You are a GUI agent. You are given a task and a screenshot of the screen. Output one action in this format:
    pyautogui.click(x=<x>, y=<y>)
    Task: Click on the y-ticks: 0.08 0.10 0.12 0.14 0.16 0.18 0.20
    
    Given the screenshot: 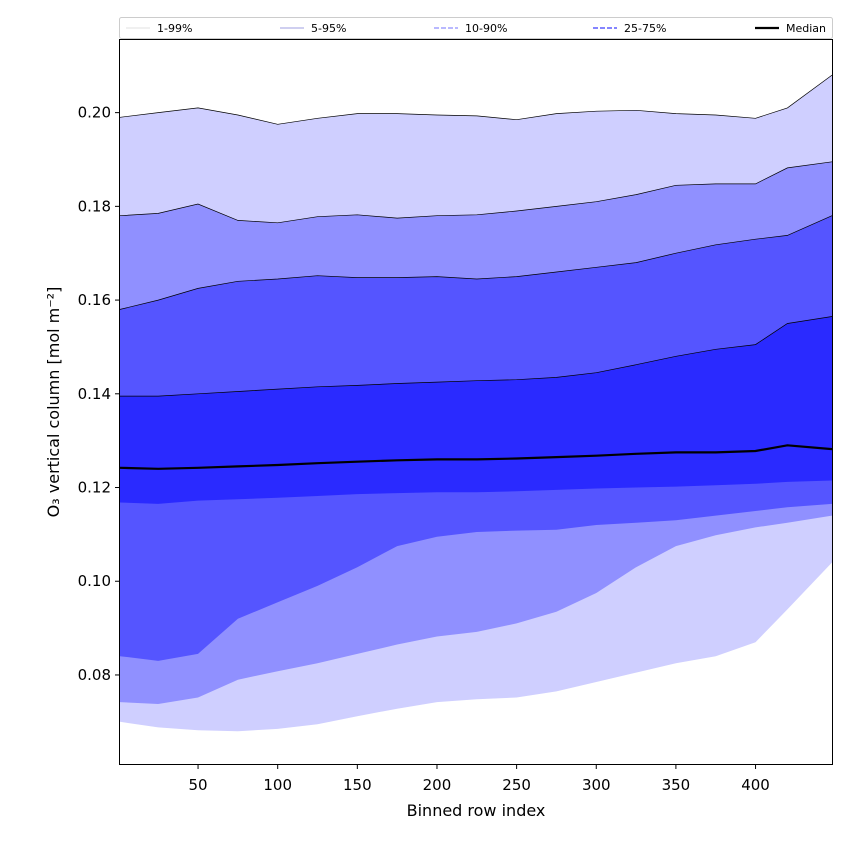 What is the action you would take?
    pyautogui.click(x=99, y=394)
    